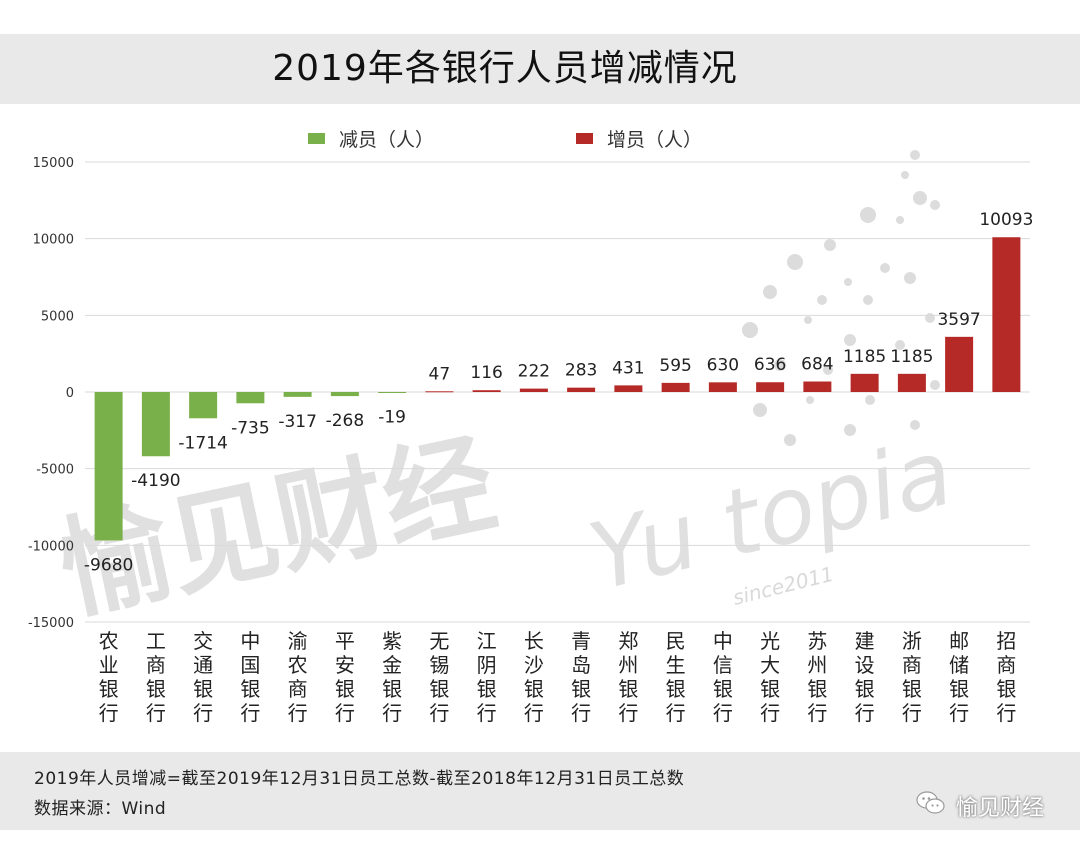 Image resolution: width=1080 pixels, height=859 pixels. I want to click on y-tick-label: 15000, so click(53, 163).